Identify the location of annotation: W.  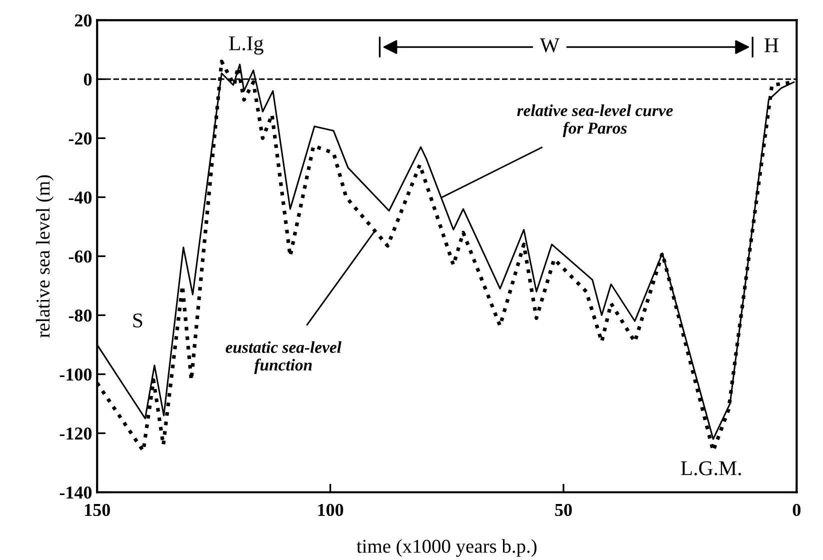
(550, 45).